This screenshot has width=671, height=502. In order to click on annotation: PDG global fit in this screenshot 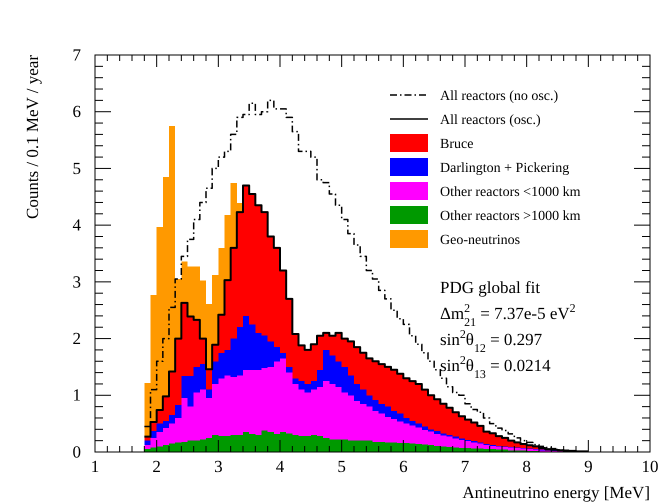, I will do `click(490, 287)`.